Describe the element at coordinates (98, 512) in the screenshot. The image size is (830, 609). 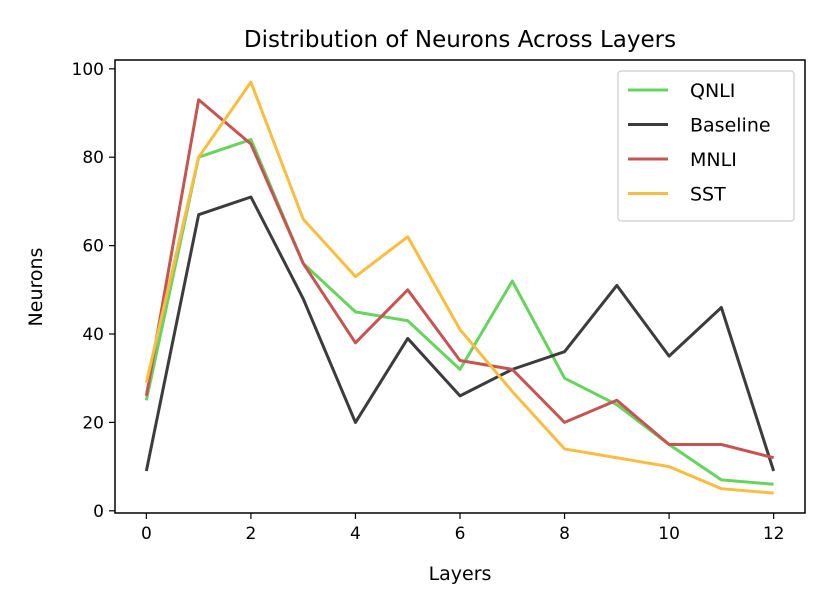
I see `y-tick-label: 0` at that location.